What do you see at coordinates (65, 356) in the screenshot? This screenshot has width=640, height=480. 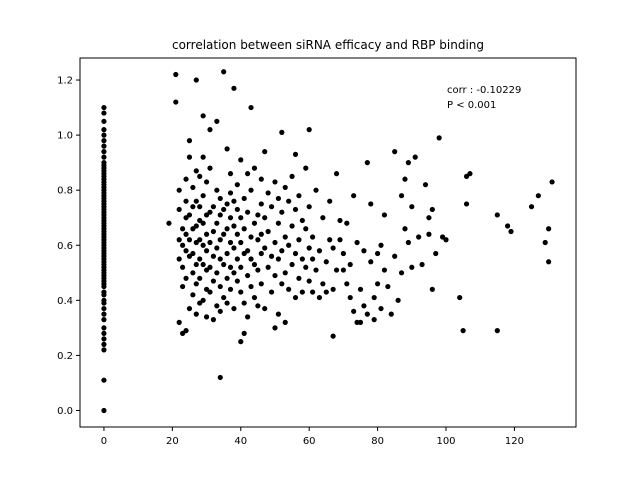 I see `y-tick-label: 0.2` at bounding box center [65, 356].